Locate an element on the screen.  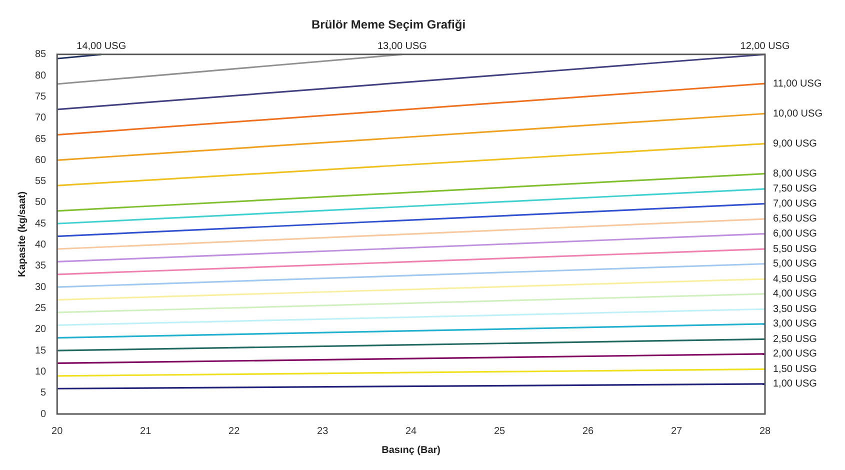
y-tick-label: 40 is located at coordinates (41, 245).